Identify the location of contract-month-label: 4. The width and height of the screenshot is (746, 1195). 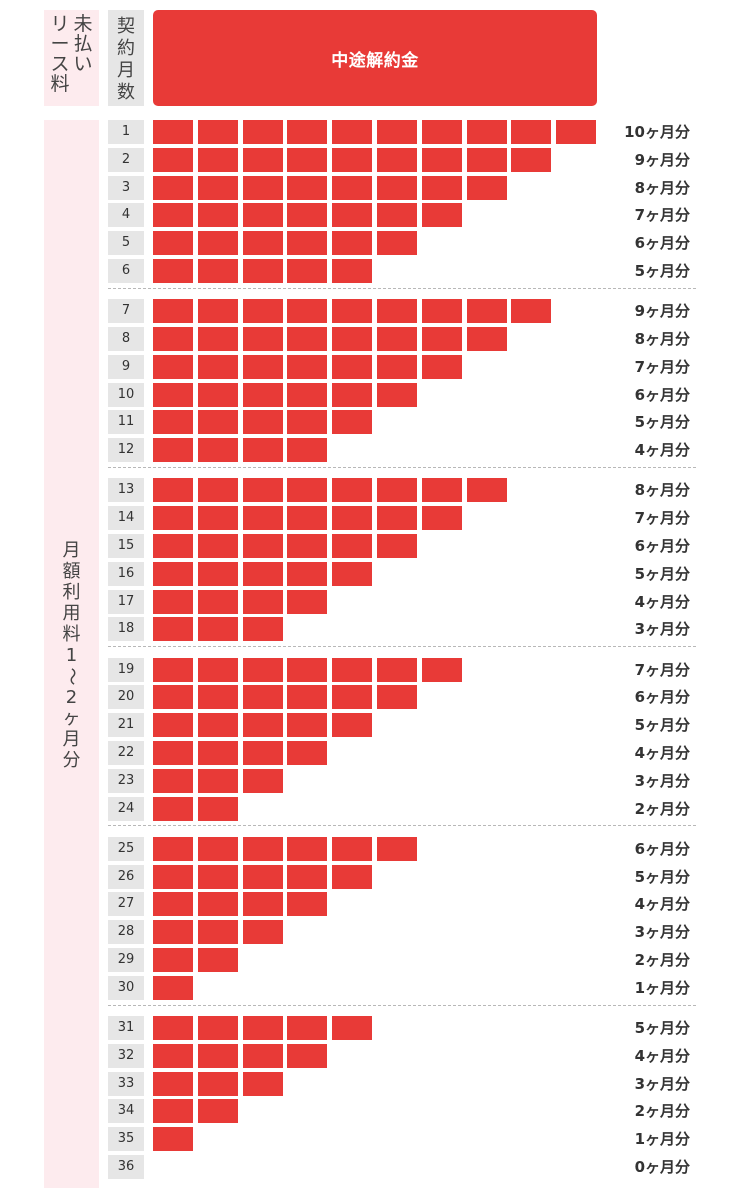
(126, 215).